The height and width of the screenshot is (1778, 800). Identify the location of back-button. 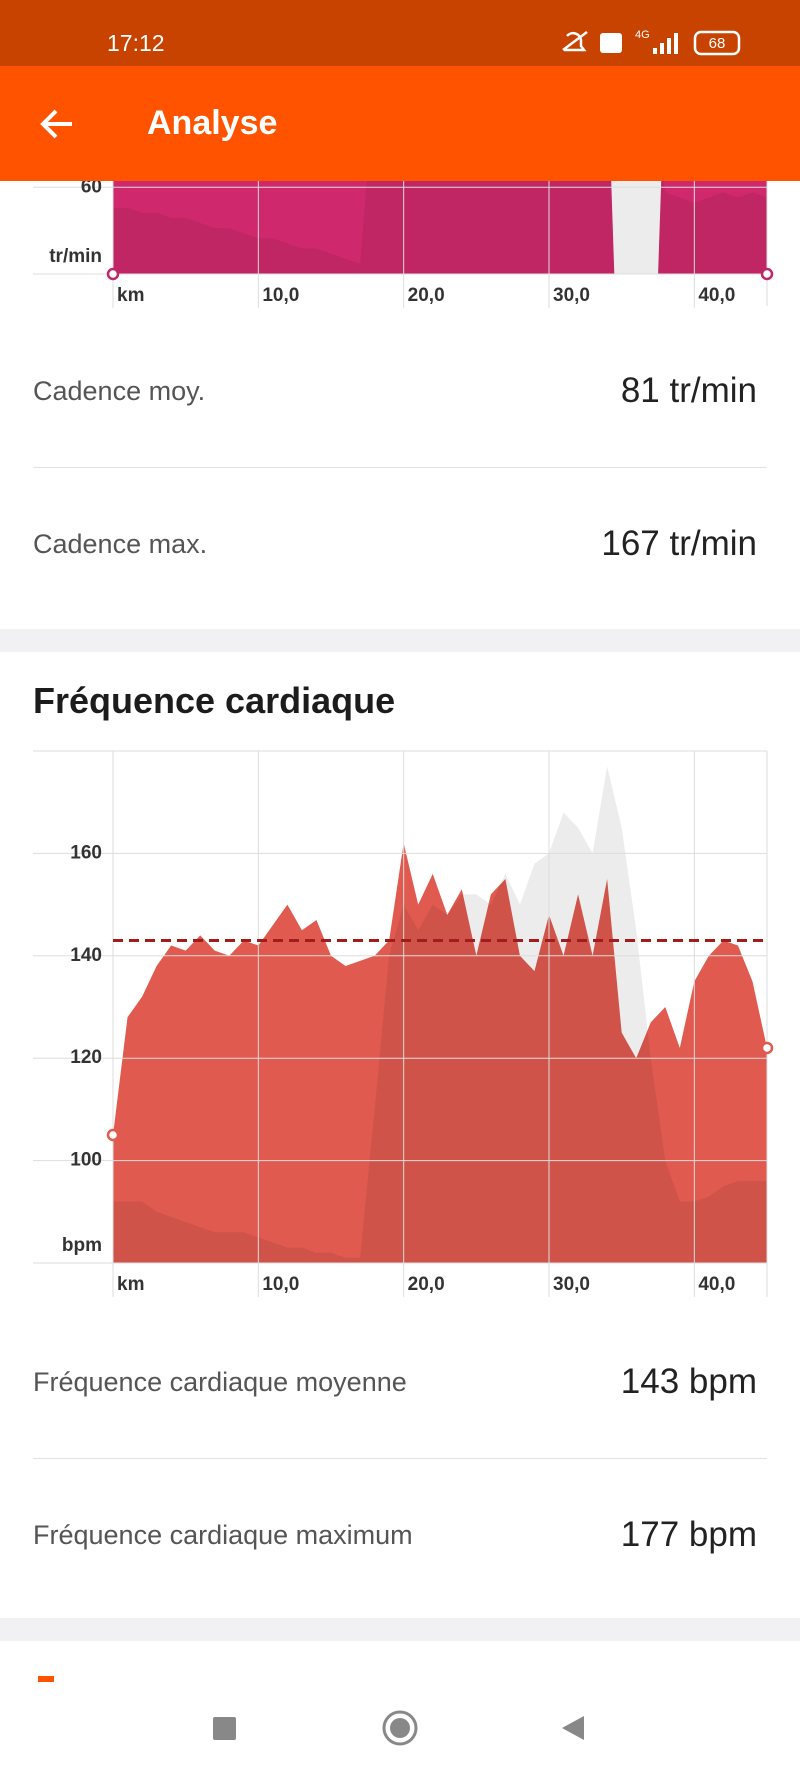
(58, 124).